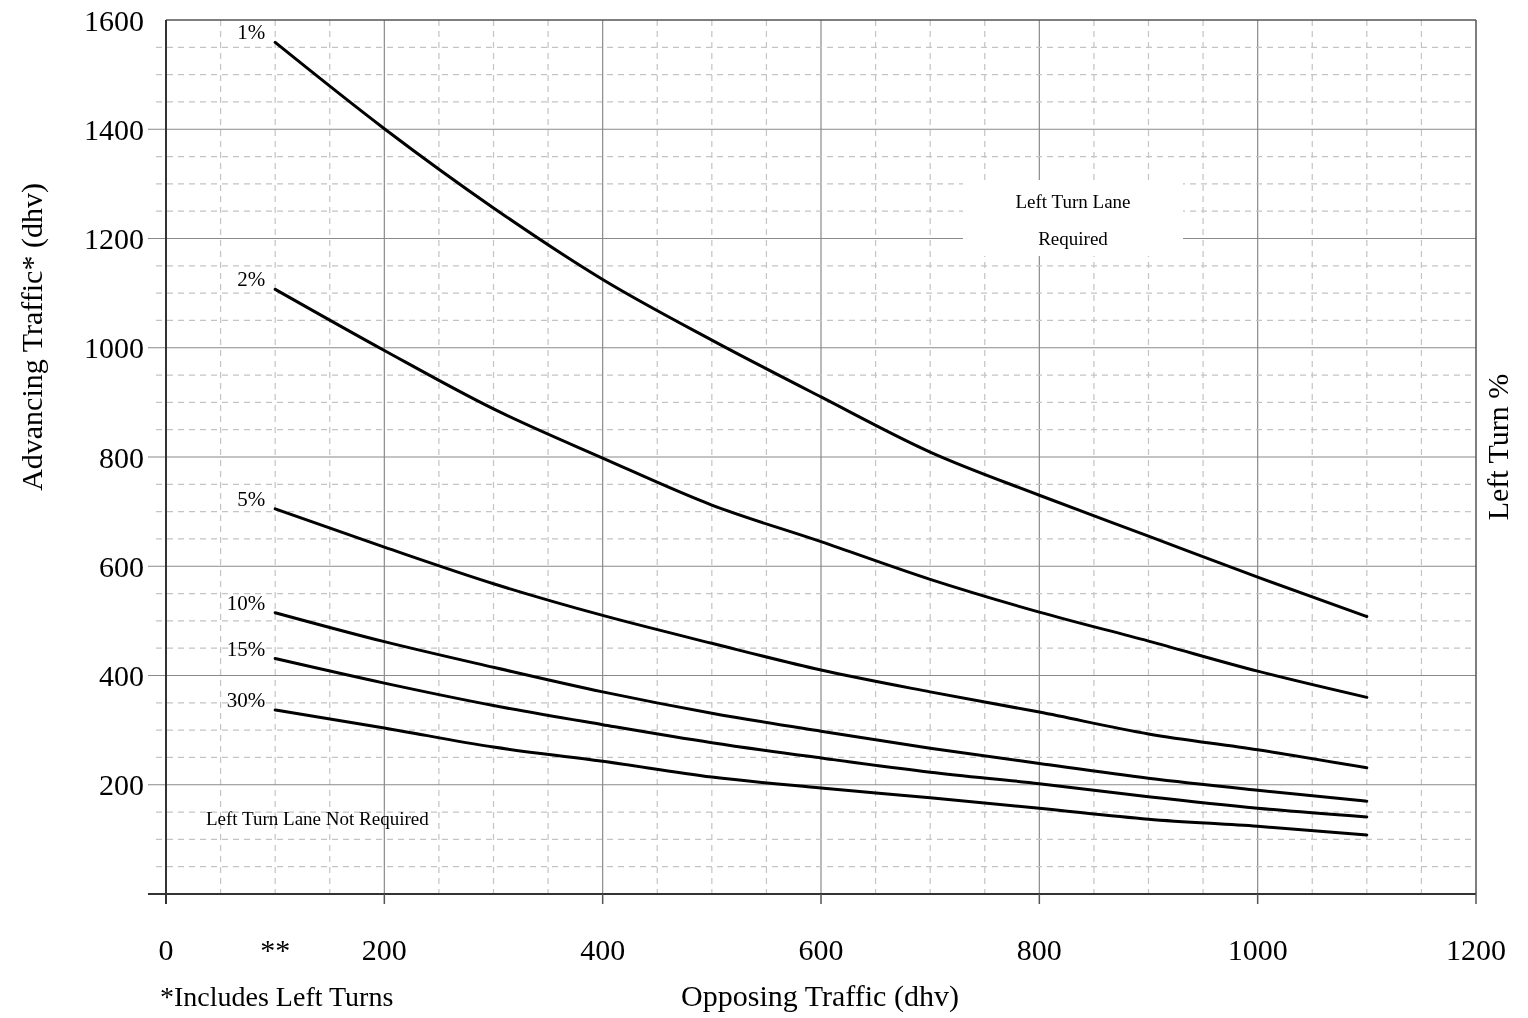 This screenshot has height=1018, width=1528. What do you see at coordinates (114, 20) in the screenshot?
I see `y-tick-label: 1600` at bounding box center [114, 20].